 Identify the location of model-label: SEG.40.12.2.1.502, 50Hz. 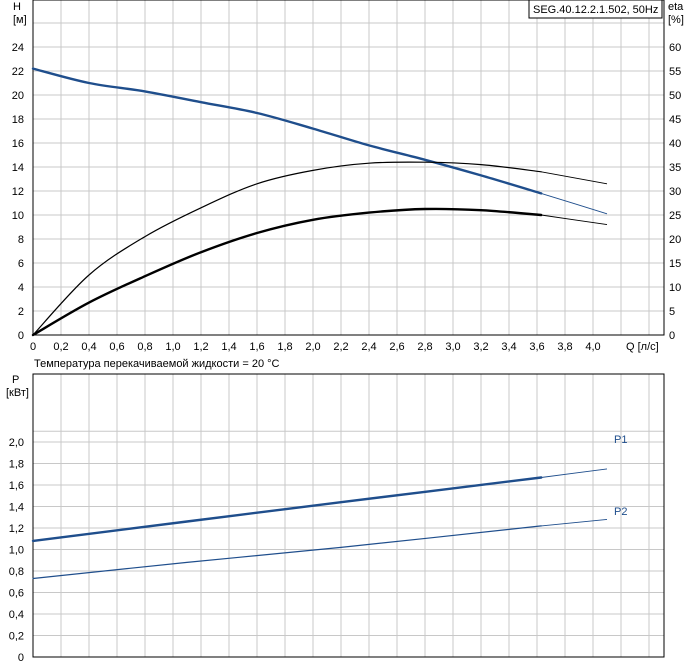
(595, 10).